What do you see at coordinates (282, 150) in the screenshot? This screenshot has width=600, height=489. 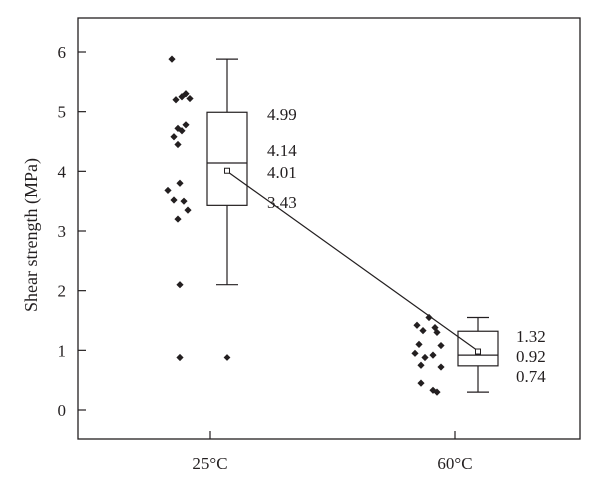 I see `stat-label-median-25c: 4.14` at bounding box center [282, 150].